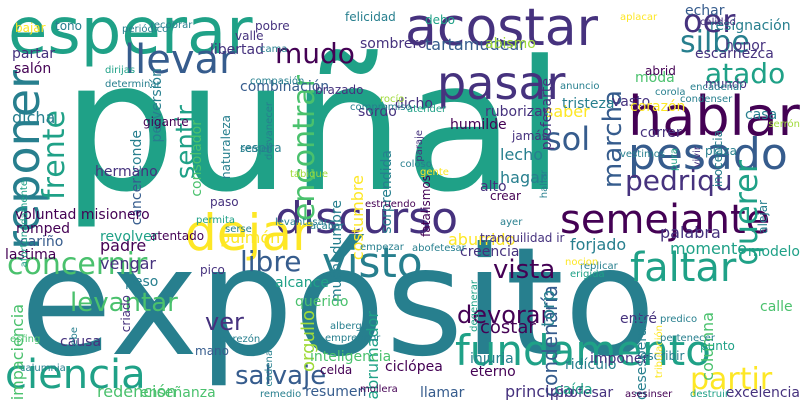  Describe the element at coordinates (583, 350) in the screenshot. I see `word: fundamento` at that location.